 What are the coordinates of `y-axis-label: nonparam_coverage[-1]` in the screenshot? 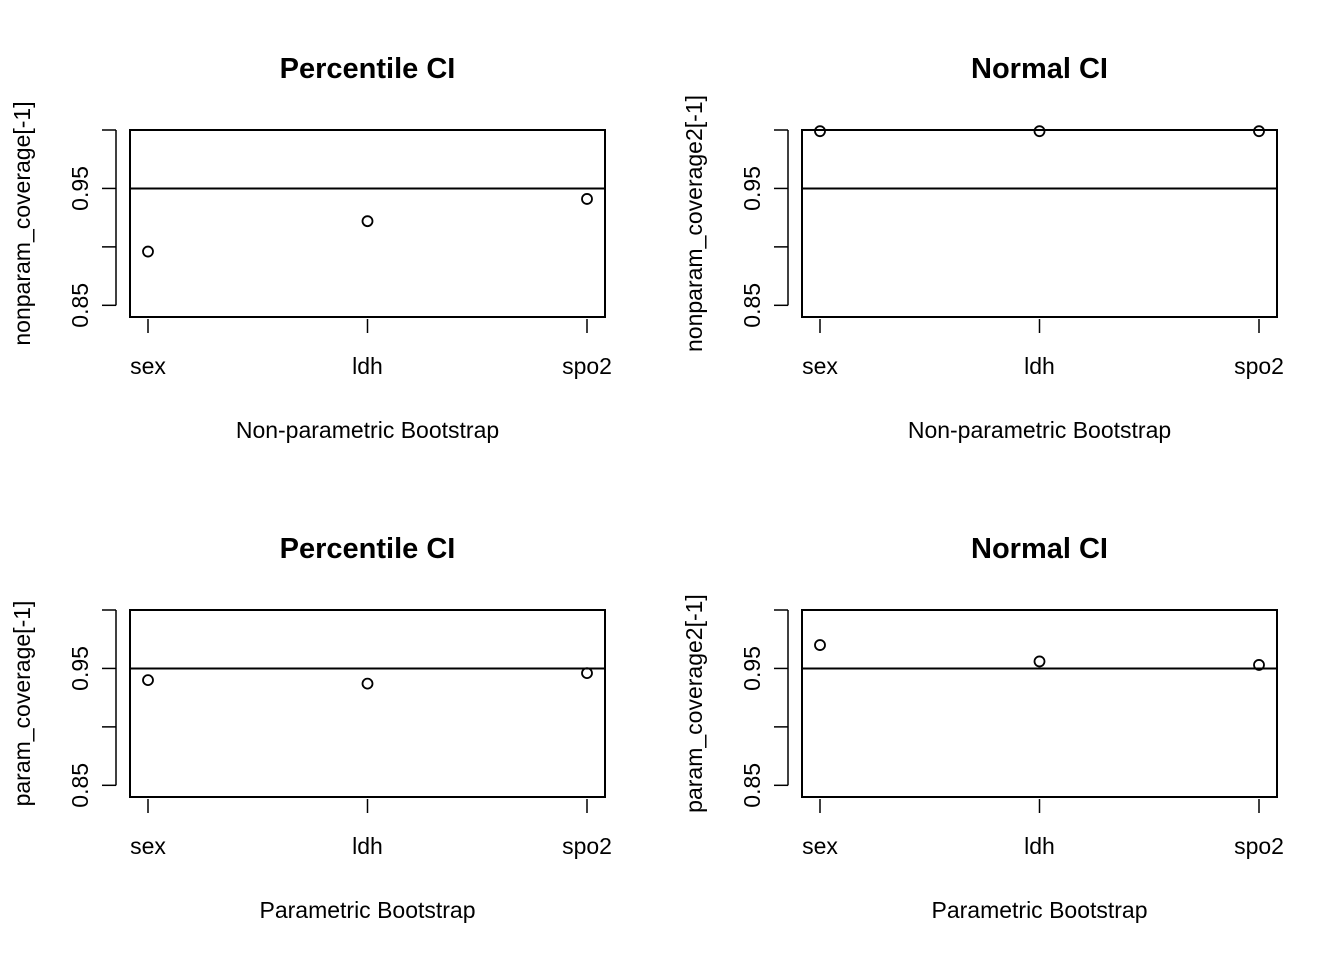 It's located at (22, 223).